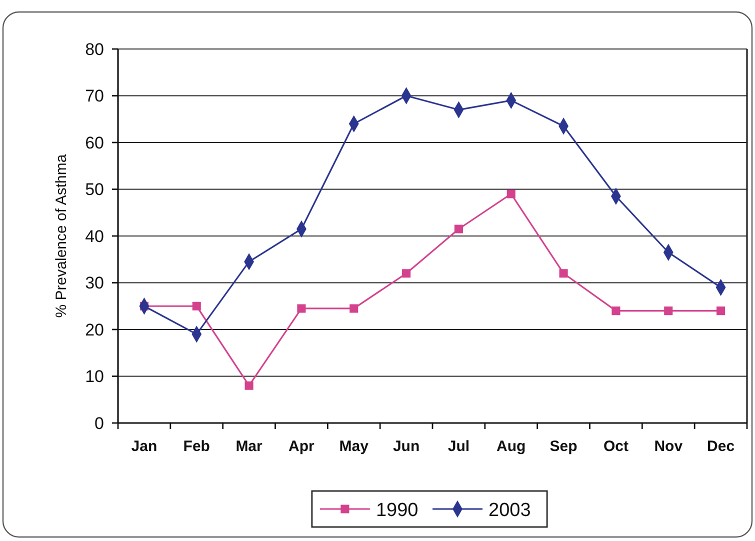 This screenshot has width=755, height=541. What do you see at coordinates (94, 190) in the screenshot?
I see `y-tick-label: 50` at bounding box center [94, 190].